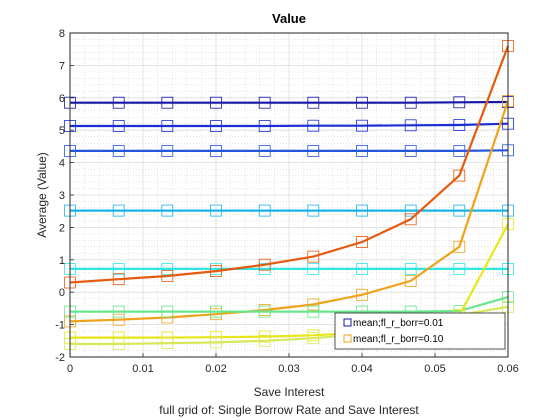  I want to click on y-tick-label: 6, so click(62, 99).